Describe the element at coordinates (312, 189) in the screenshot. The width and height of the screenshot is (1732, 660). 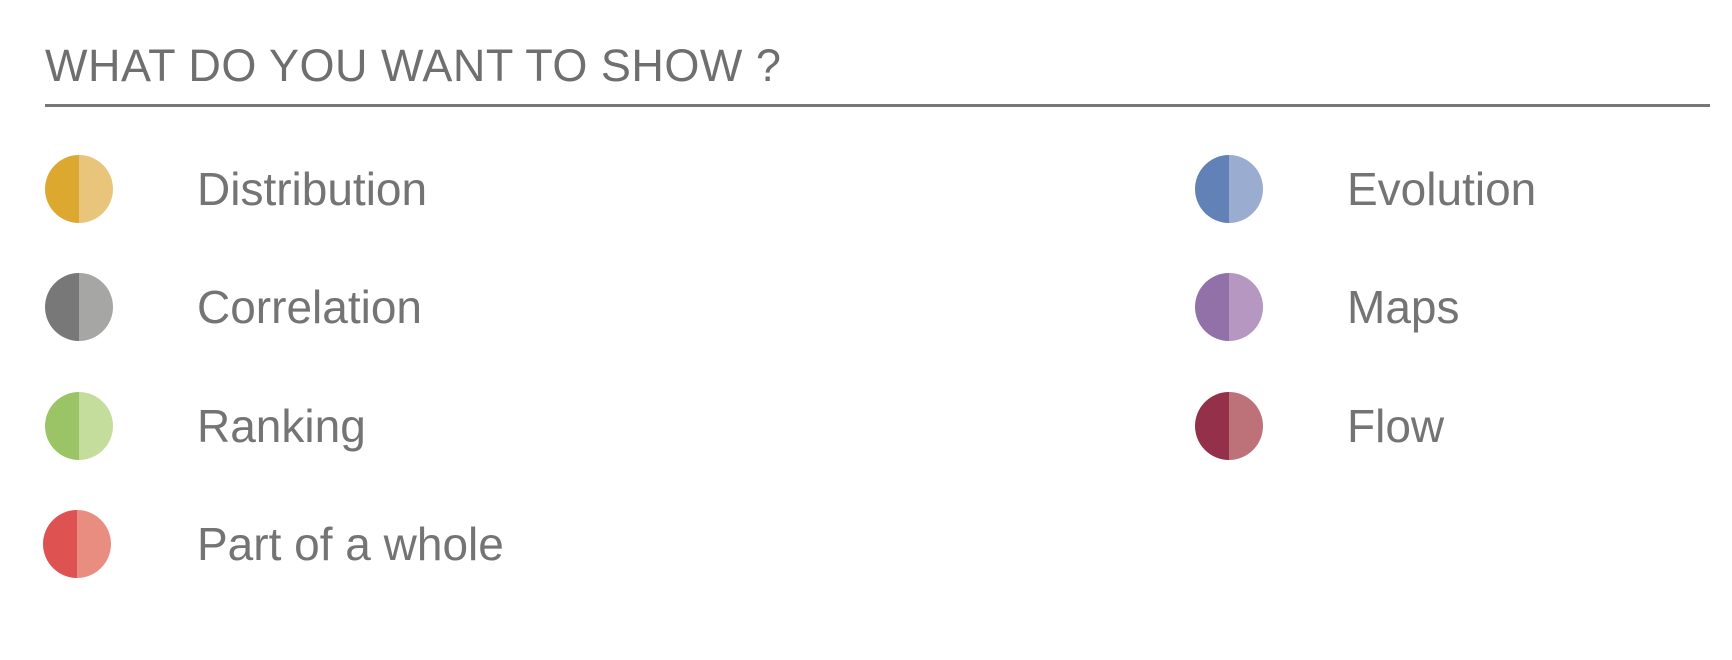
I see `category-label: Distribution` at that location.